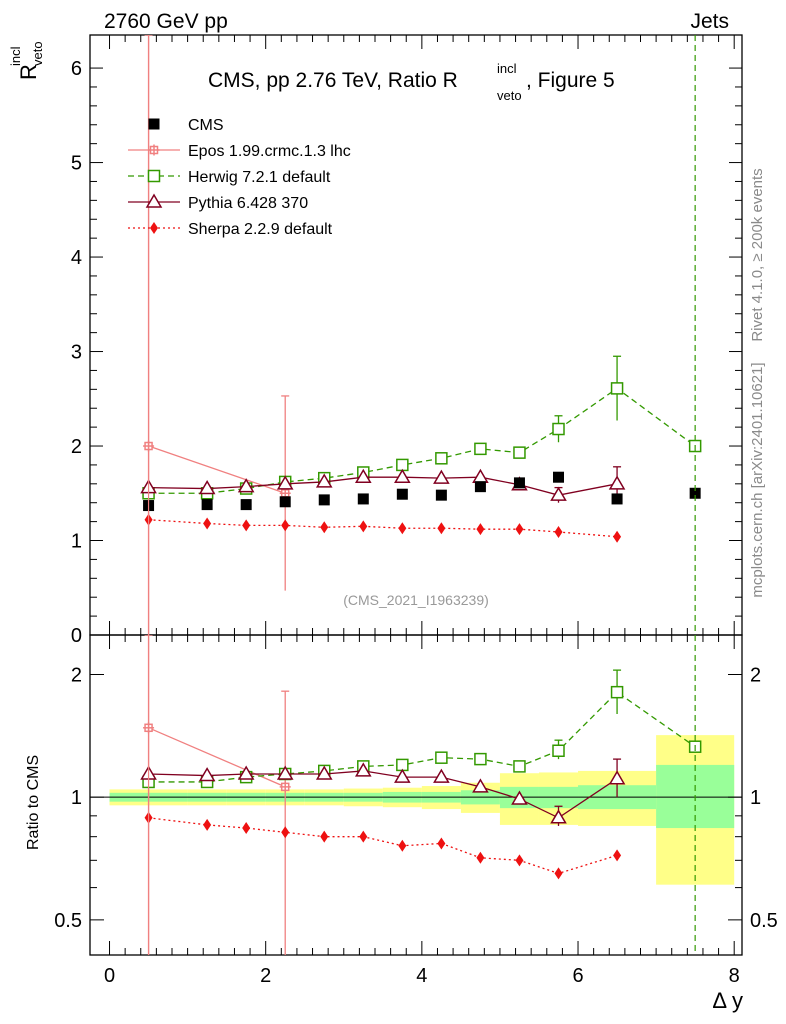 This screenshot has width=786, height=1024. I want to click on y-label-base: R, so click(28, 72).